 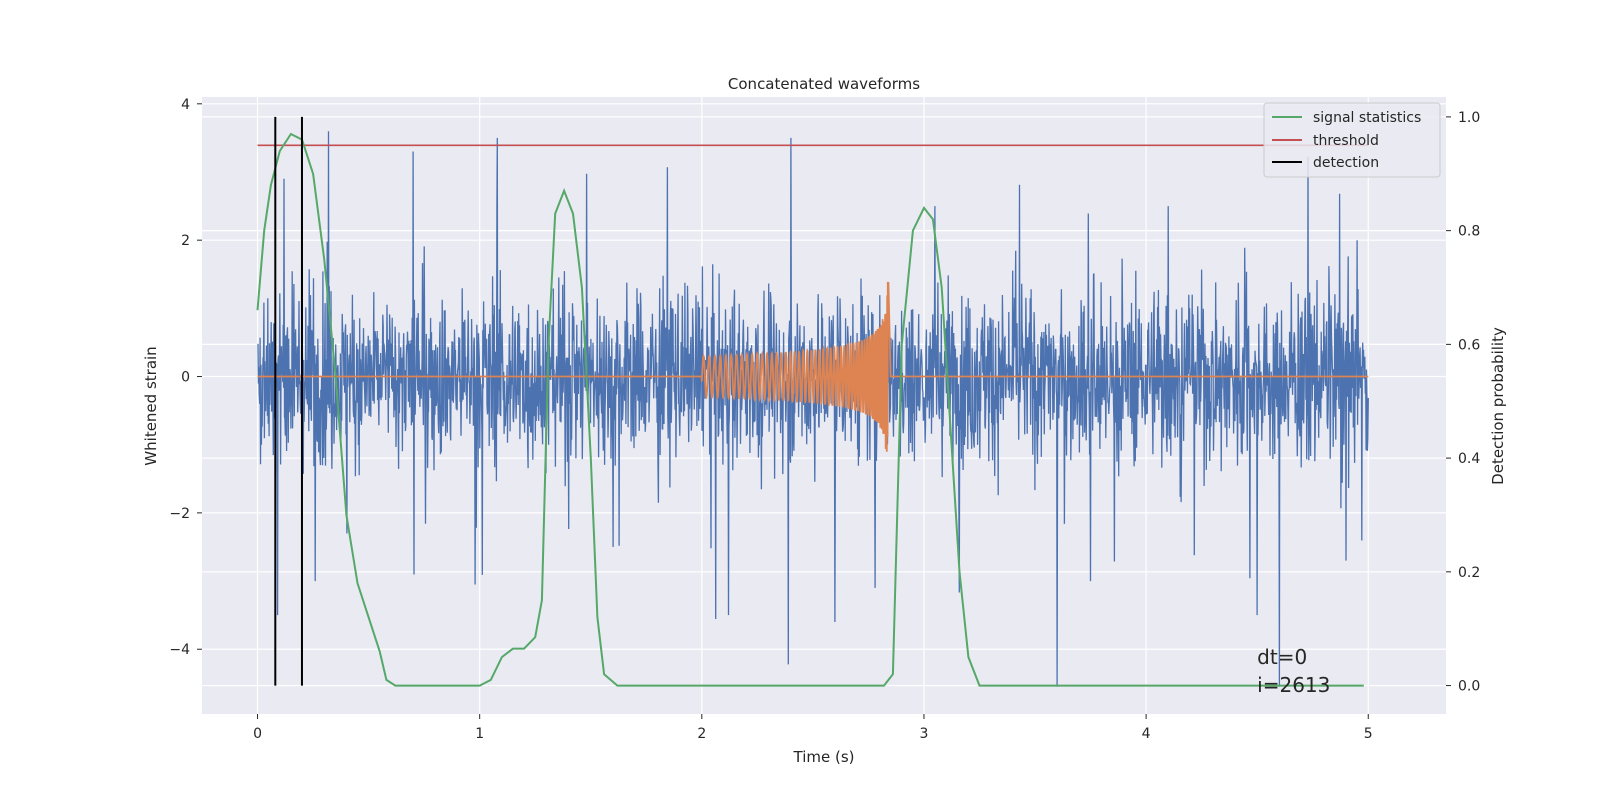 What do you see at coordinates (179, 650) in the screenshot?
I see `y-tick-label: −4` at bounding box center [179, 650].